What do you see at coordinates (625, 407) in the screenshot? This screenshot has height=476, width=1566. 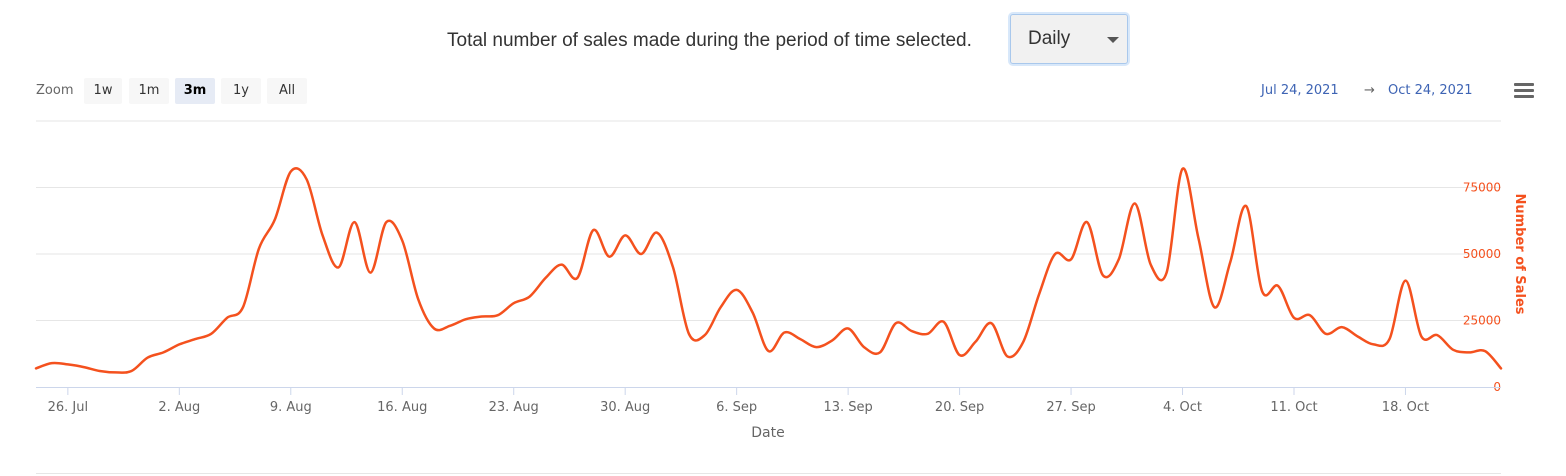 I see `x-tick-label: 30. Aug` at bounding box center [625, 407].